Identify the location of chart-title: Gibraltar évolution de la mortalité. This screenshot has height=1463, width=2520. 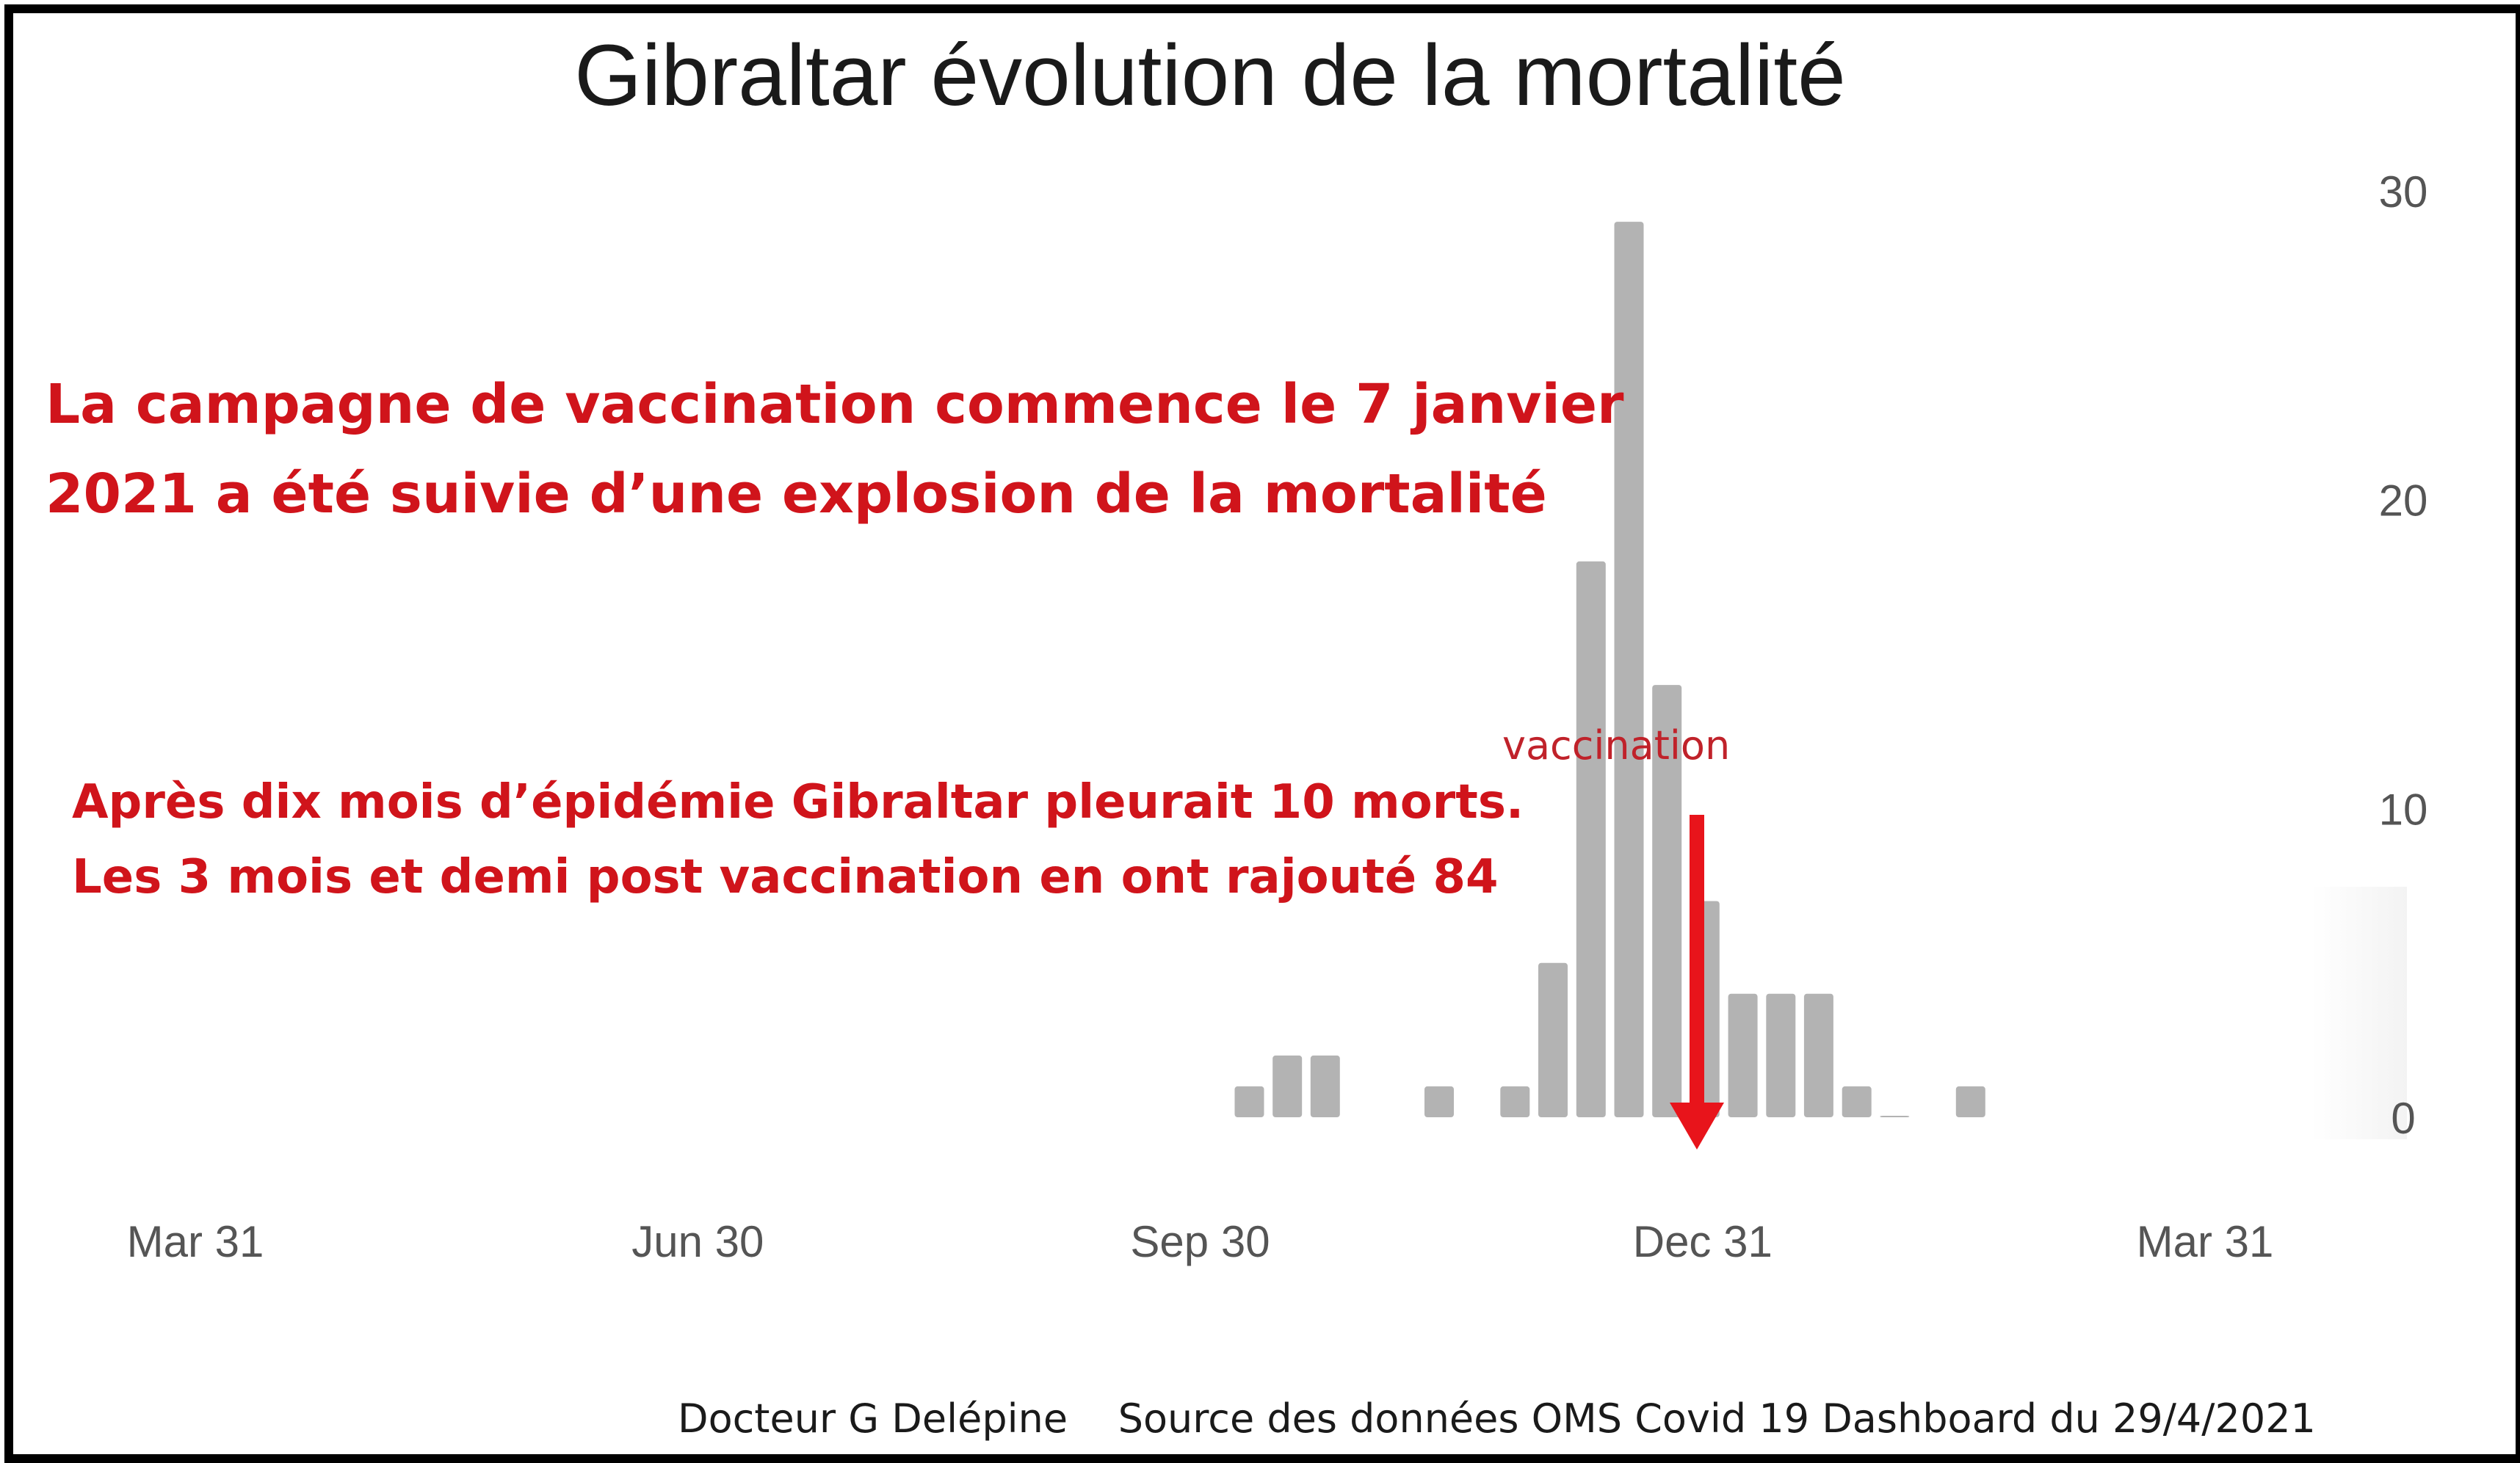
(1210, 76).